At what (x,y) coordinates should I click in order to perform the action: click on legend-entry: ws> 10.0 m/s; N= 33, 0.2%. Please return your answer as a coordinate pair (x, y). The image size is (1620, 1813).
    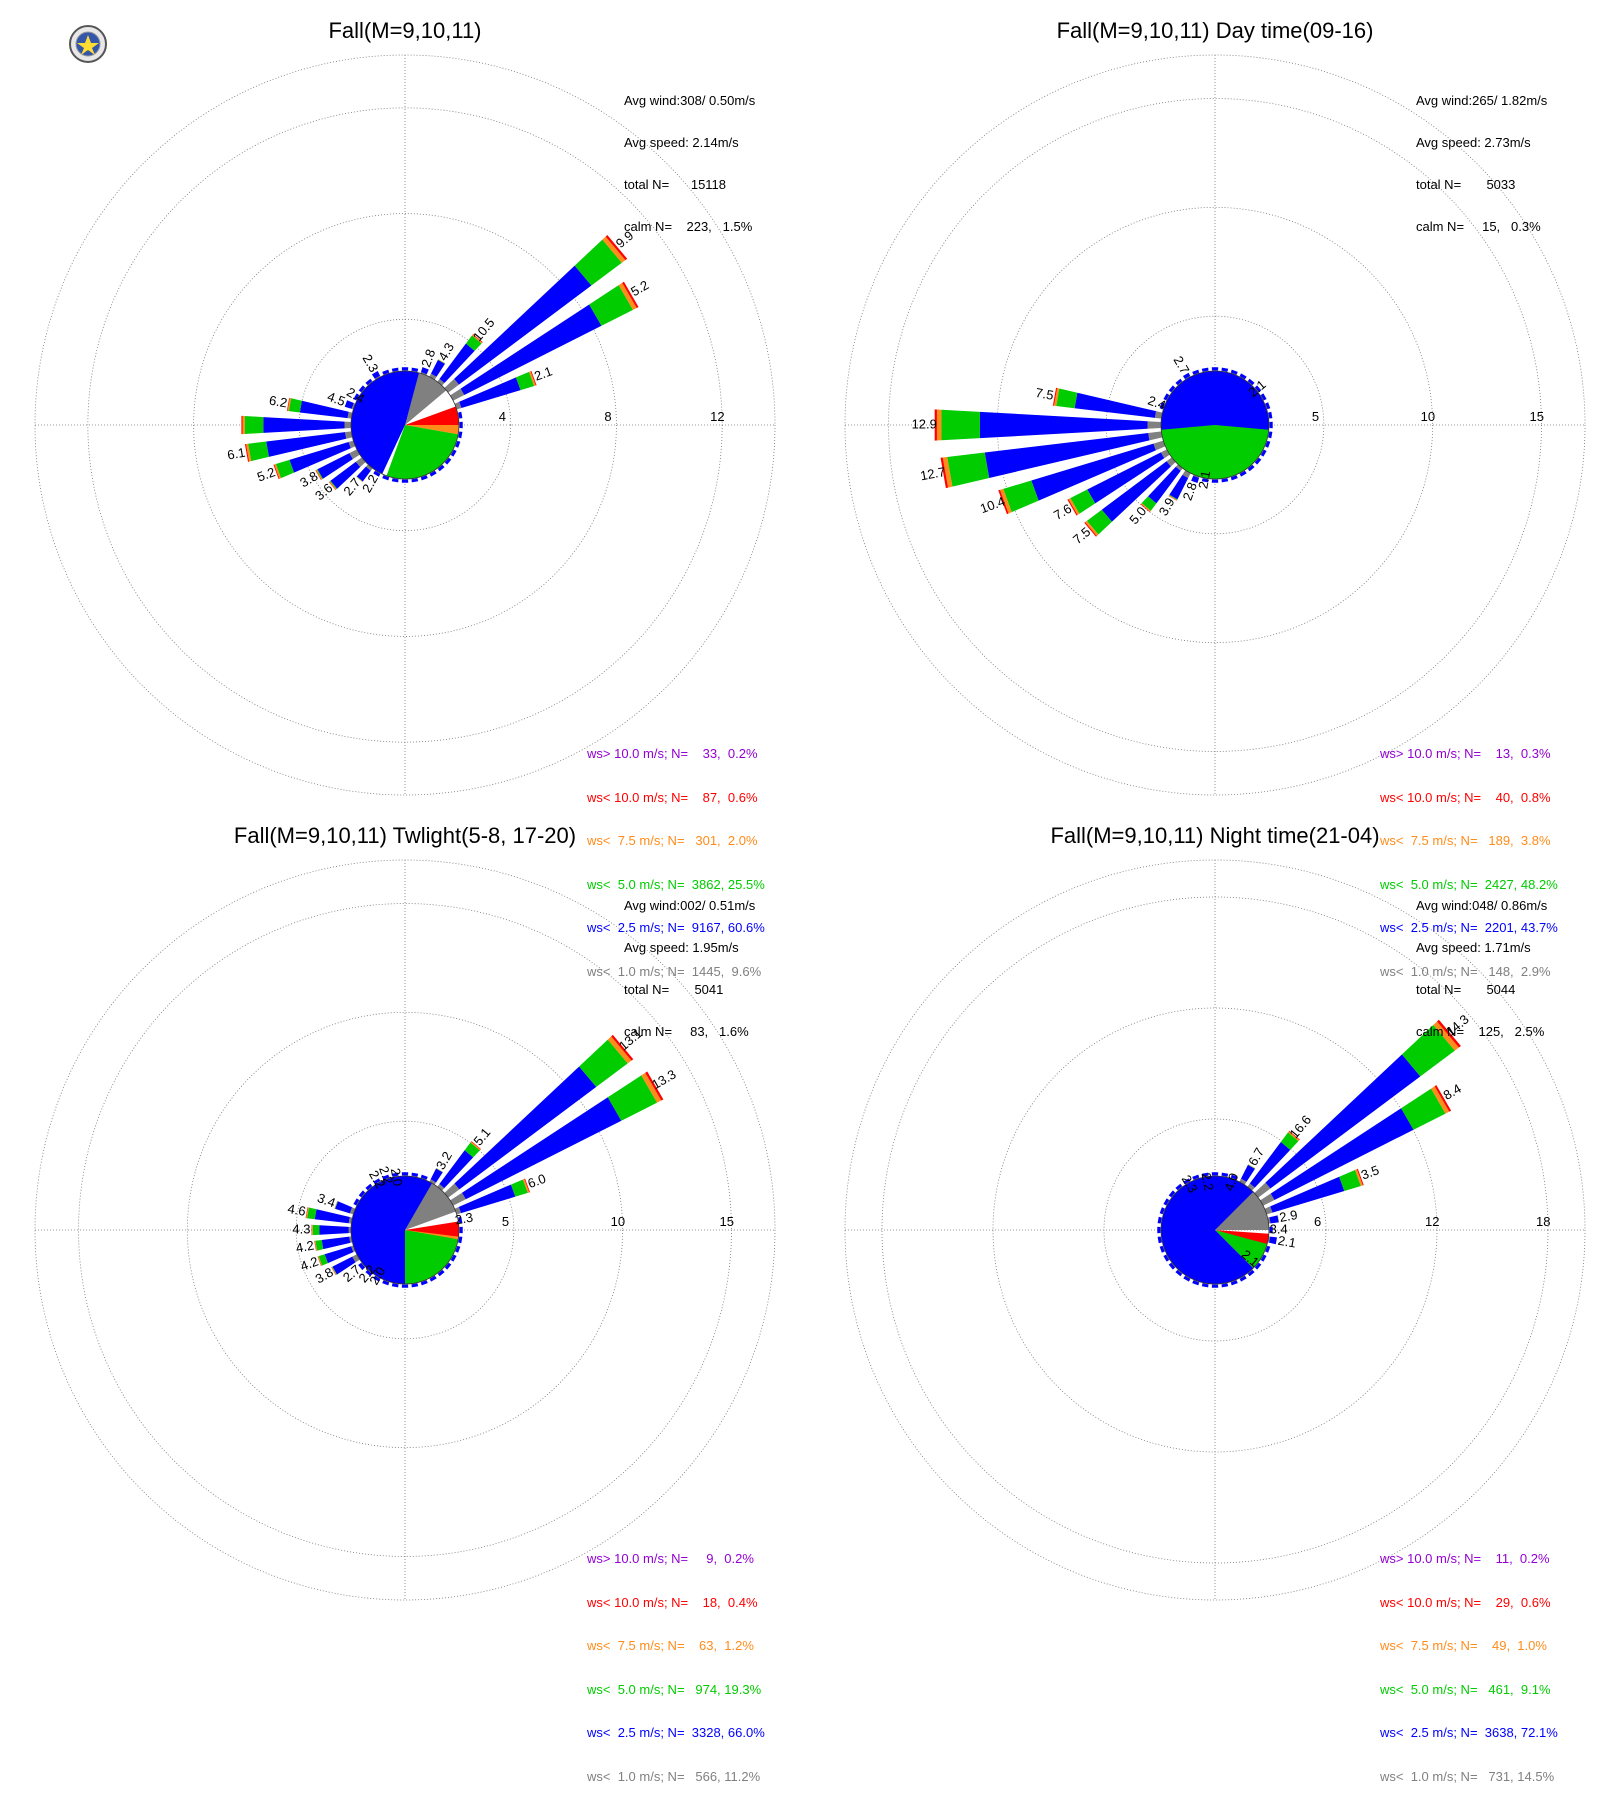
    Looking at the image, I should click on (676, 754).